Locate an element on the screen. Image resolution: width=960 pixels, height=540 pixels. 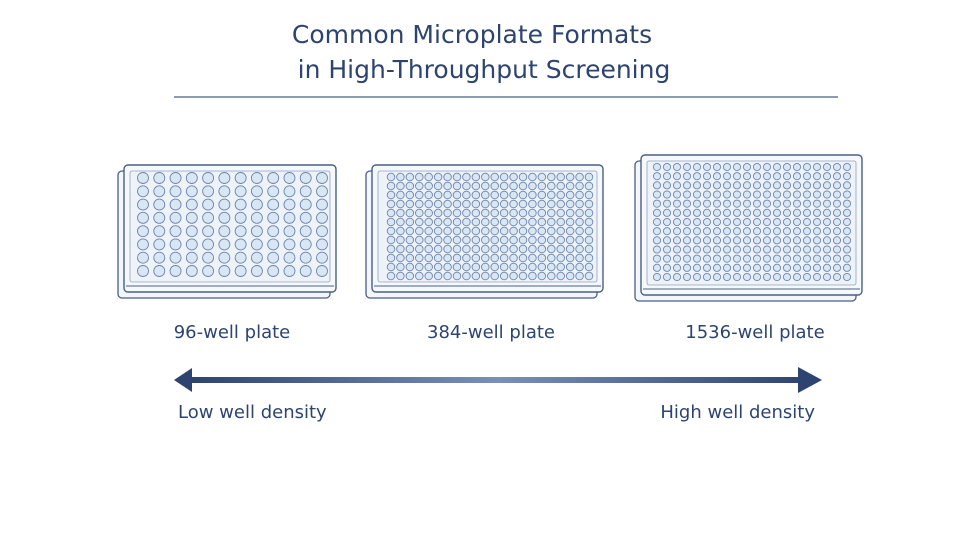
low-density-label: Low well density is located at coordinates (252, 412).